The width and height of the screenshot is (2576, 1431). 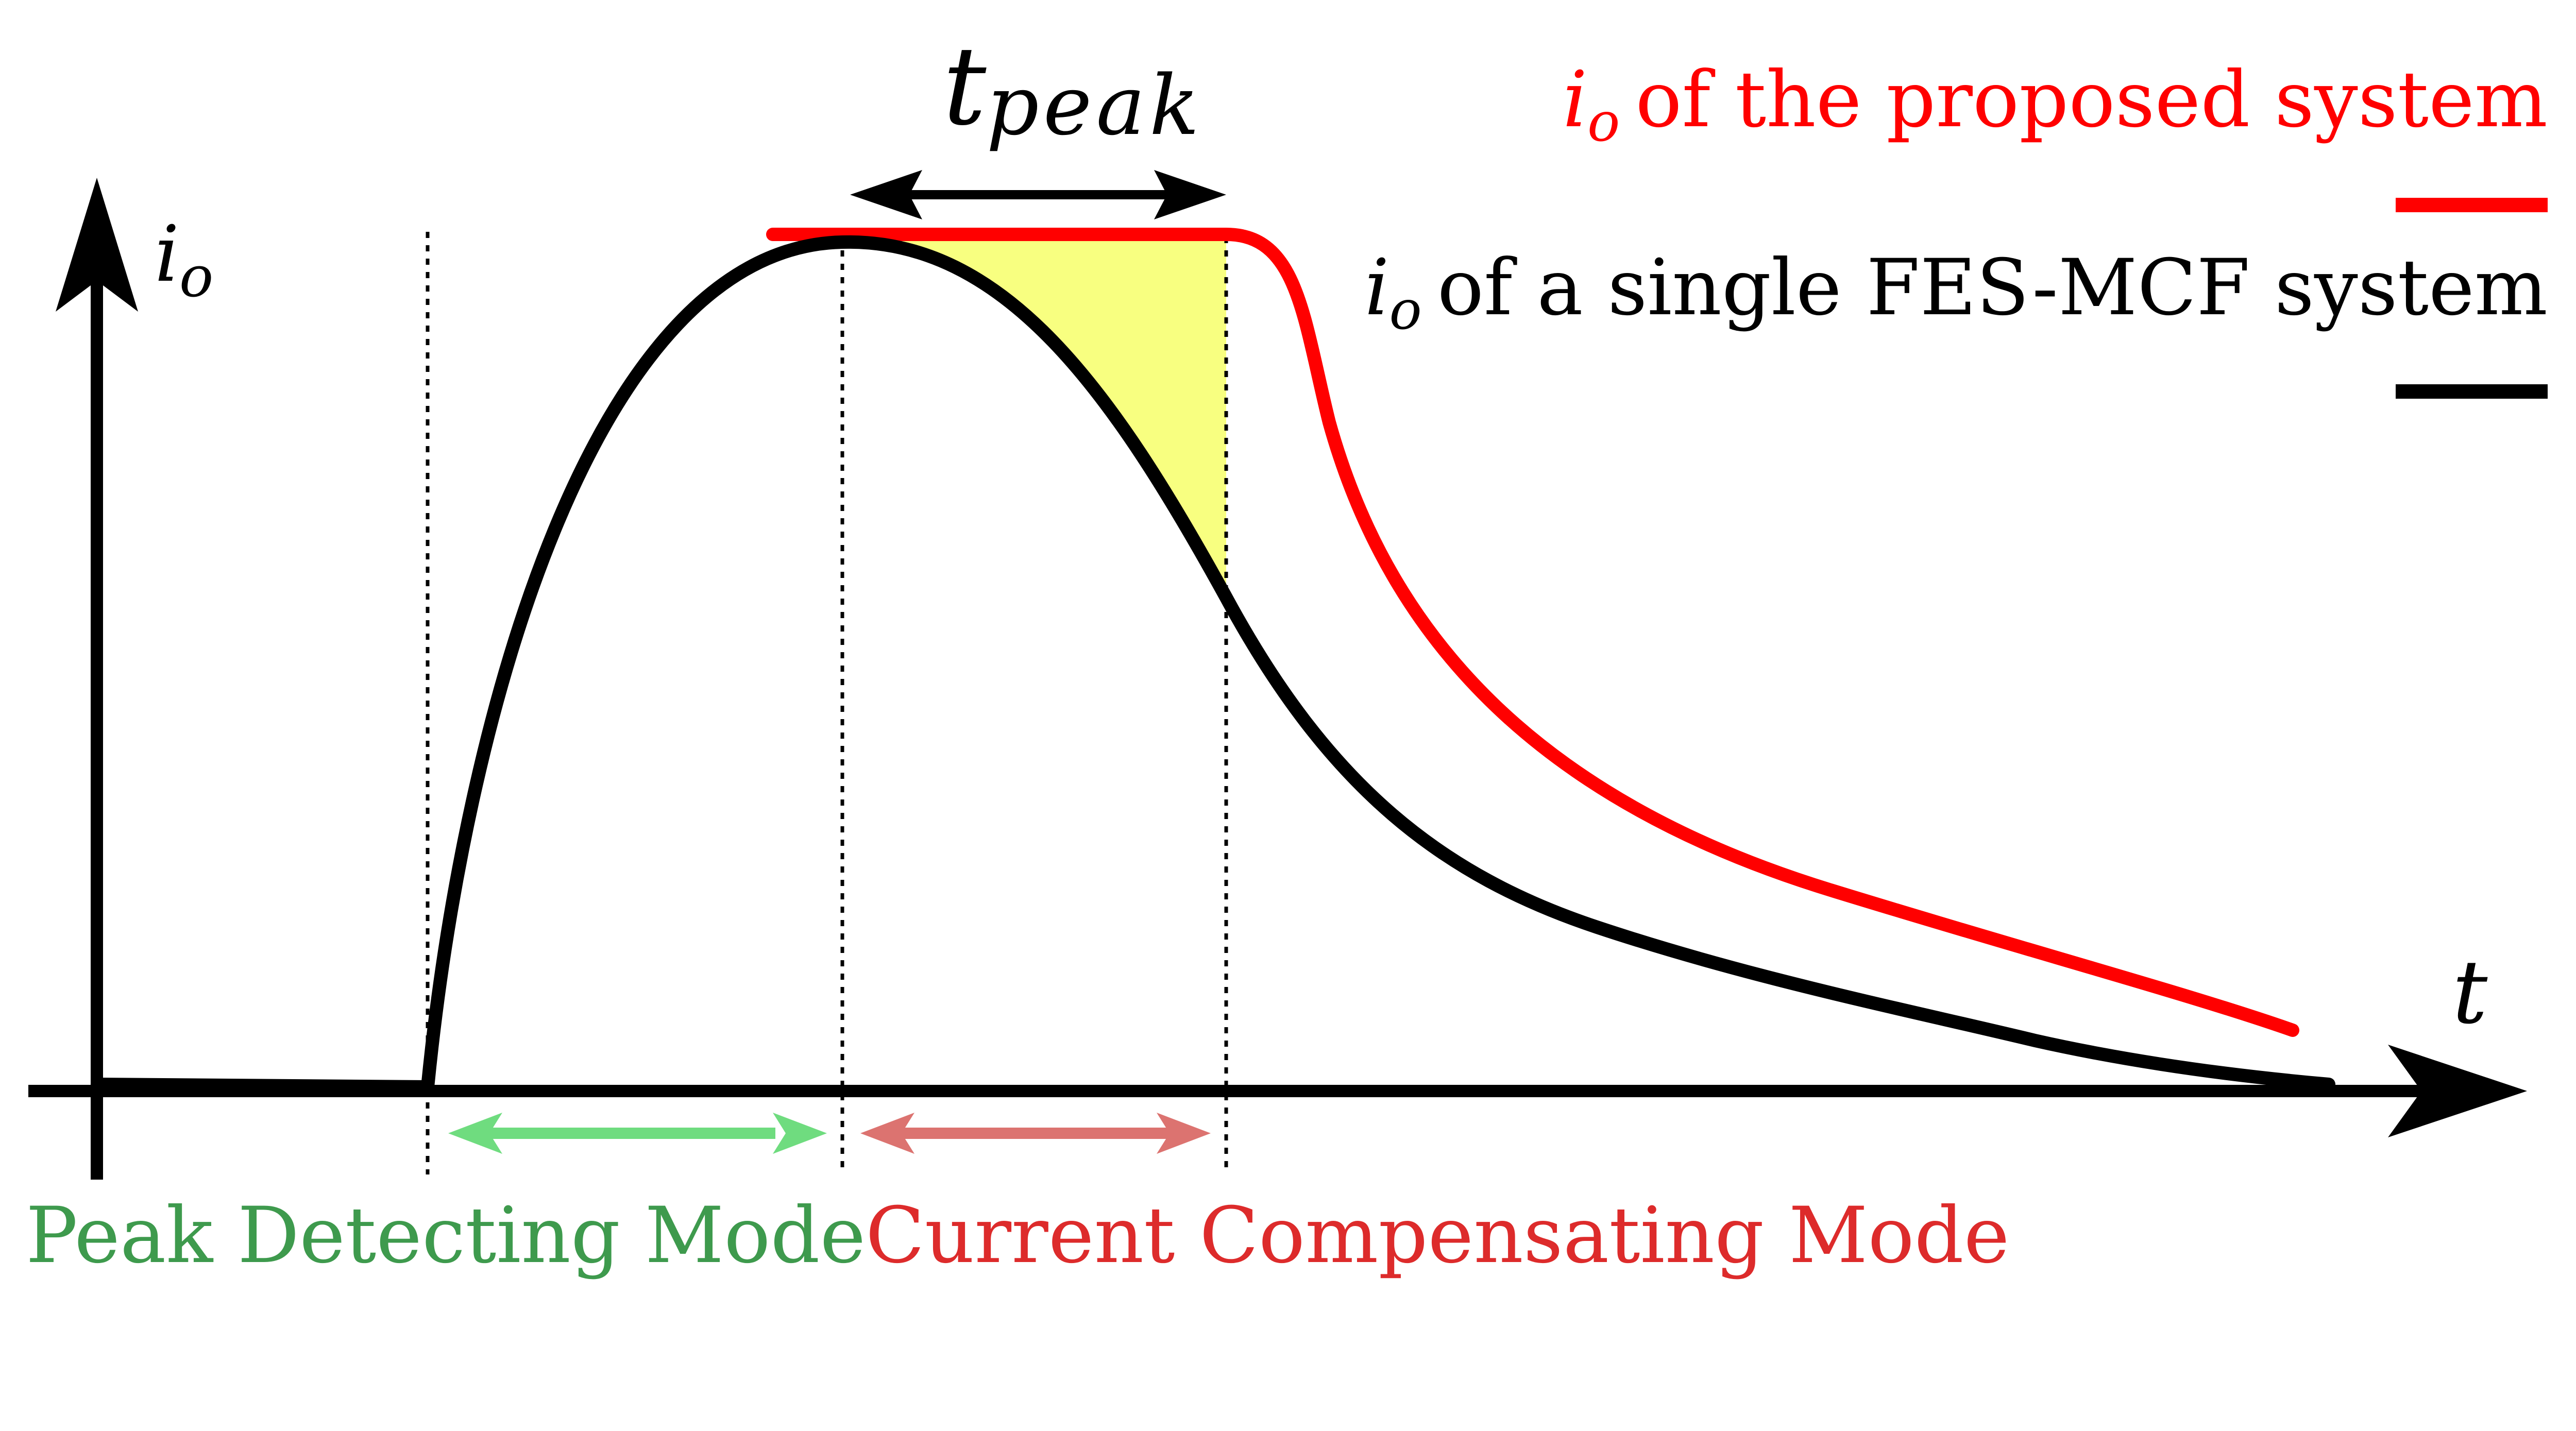 What do you see at coordinates (2055, 104) in the screenshot?
I see `legend-proposed-label: io of the proposed system` at bounding box center [2055, 104].